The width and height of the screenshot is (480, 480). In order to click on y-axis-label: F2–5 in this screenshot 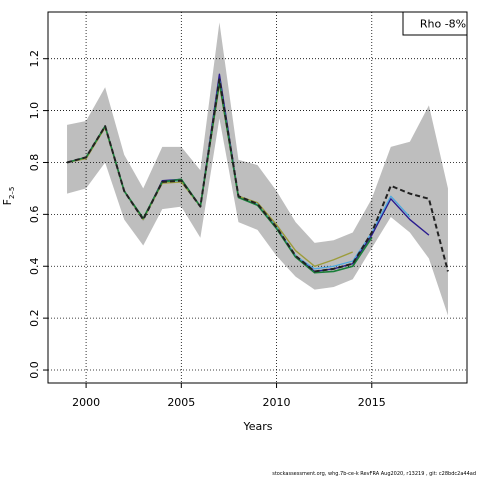, I will do `click(8, 196)`.